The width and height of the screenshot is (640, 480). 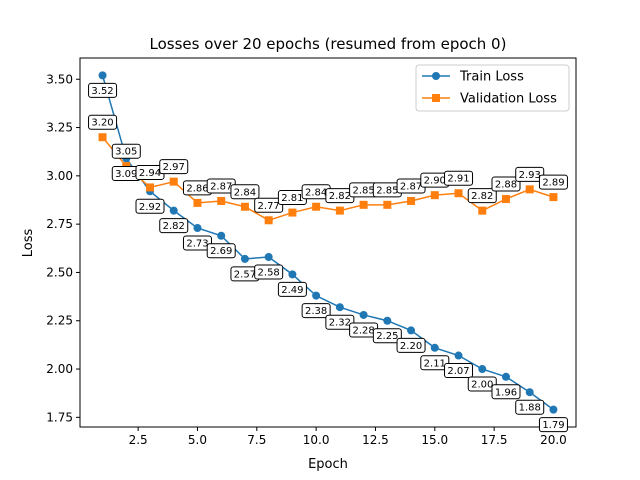 I want to click on x-tick-label: 5.0, so click(x=197, y=440).